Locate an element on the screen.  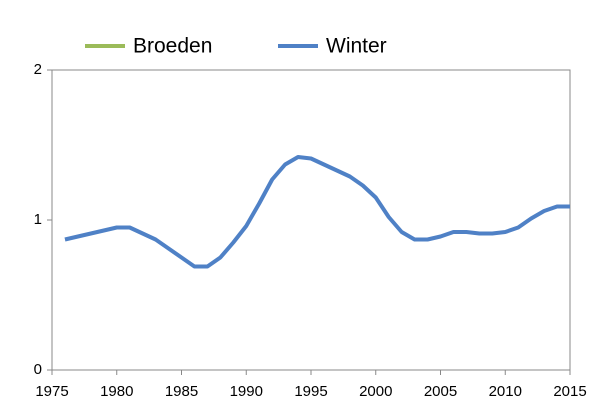
y-tick-label: 1 is located at coordinates (38, 219).